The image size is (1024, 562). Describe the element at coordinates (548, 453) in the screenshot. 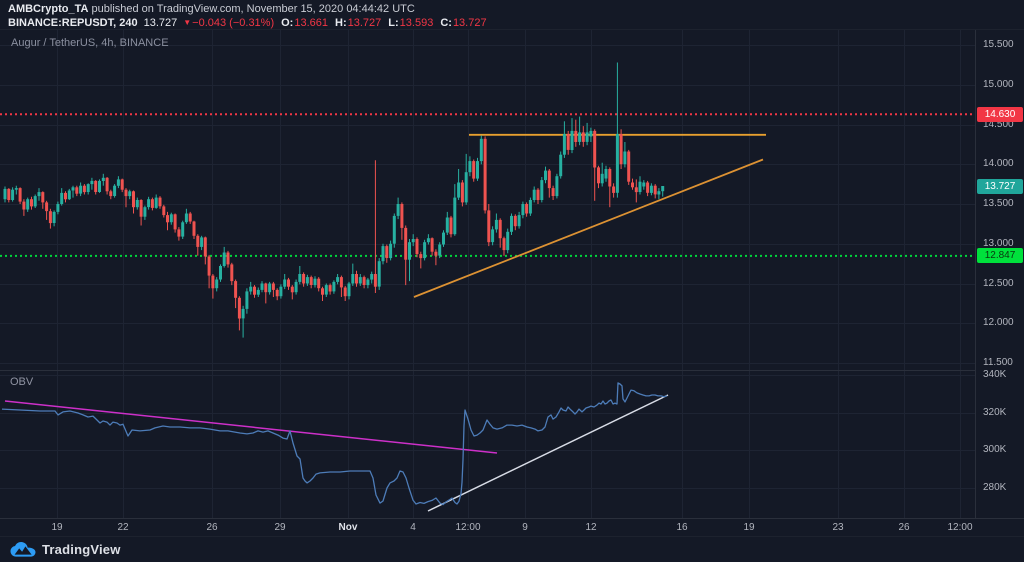

I see `obv-ascending-trendline` at that location.